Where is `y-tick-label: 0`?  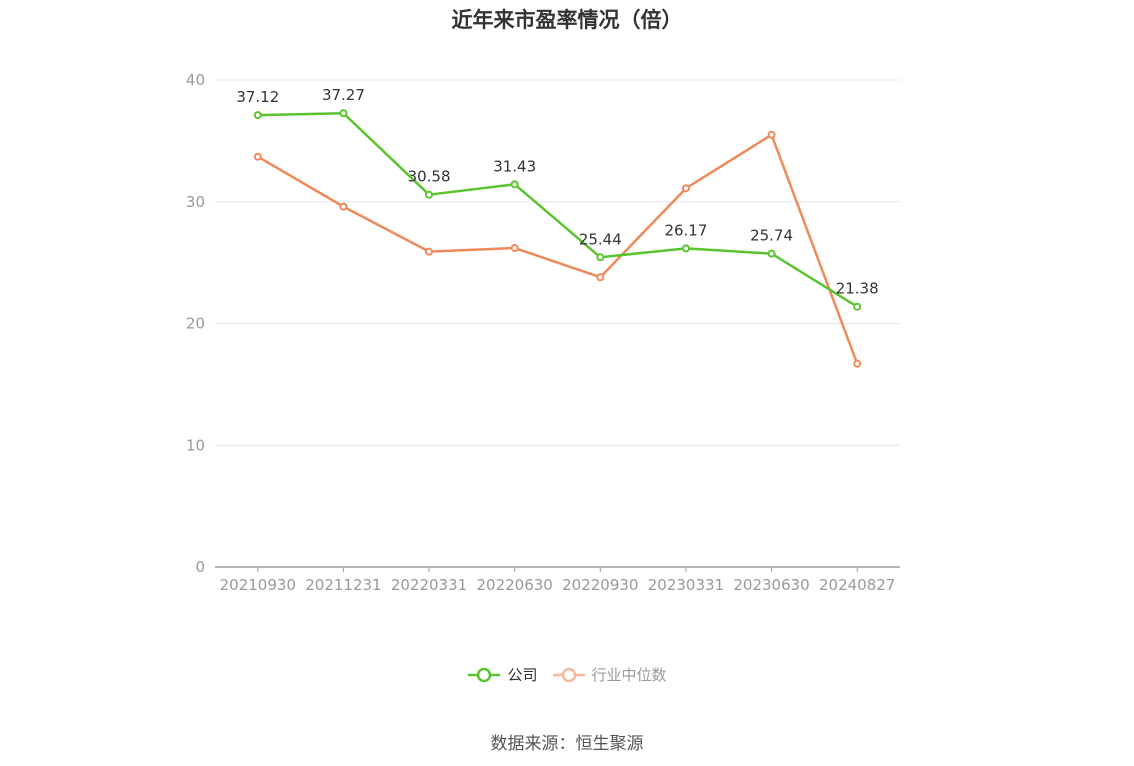
y-tick-label: 0 is located at coordinates (200, 567).